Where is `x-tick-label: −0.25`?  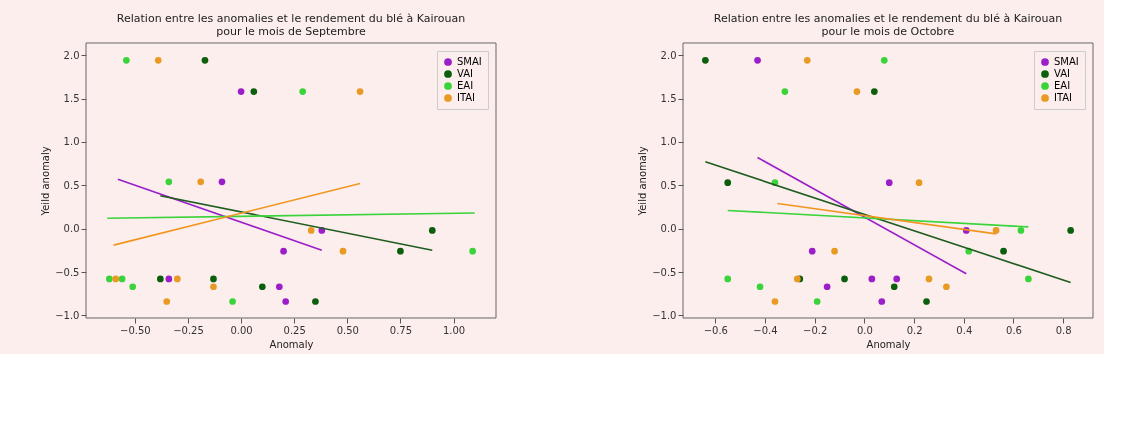
x-tick-label: −0.25 is located at coordinates (188, 330).